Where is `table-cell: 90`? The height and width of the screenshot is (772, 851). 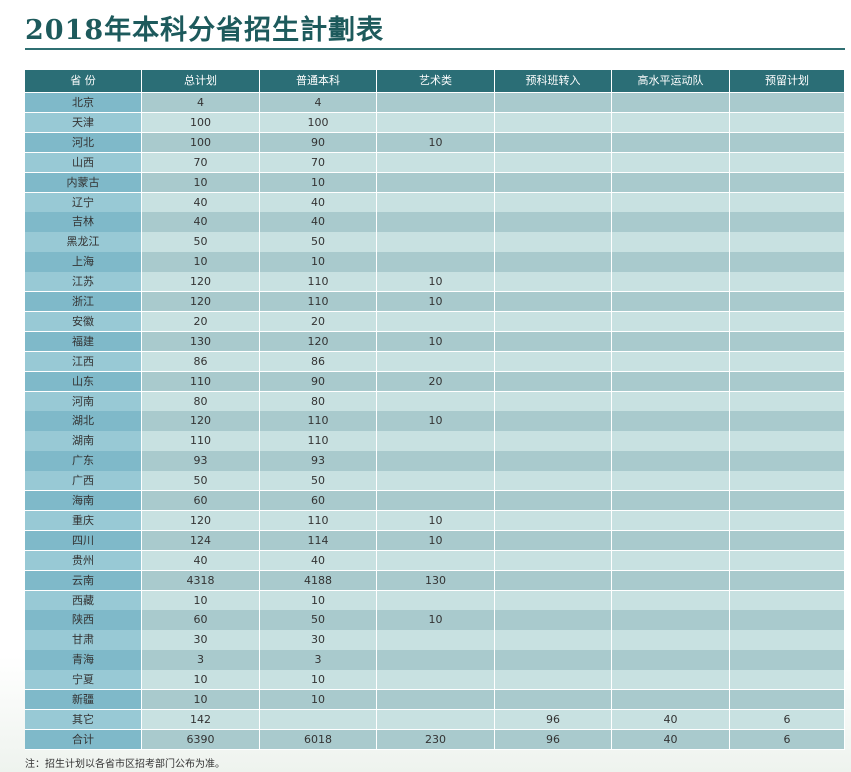
table-cell: 90 is located at coordinates (318, 143).